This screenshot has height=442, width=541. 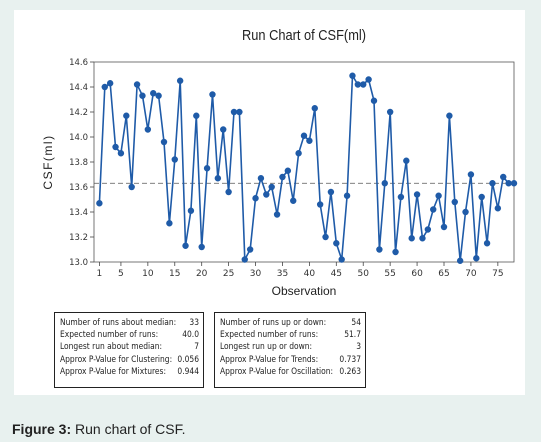 What do you see at coordinates (188, 358) in the screenshot?
I see `stat-value: 0.056` at bounding box center [188, 358].